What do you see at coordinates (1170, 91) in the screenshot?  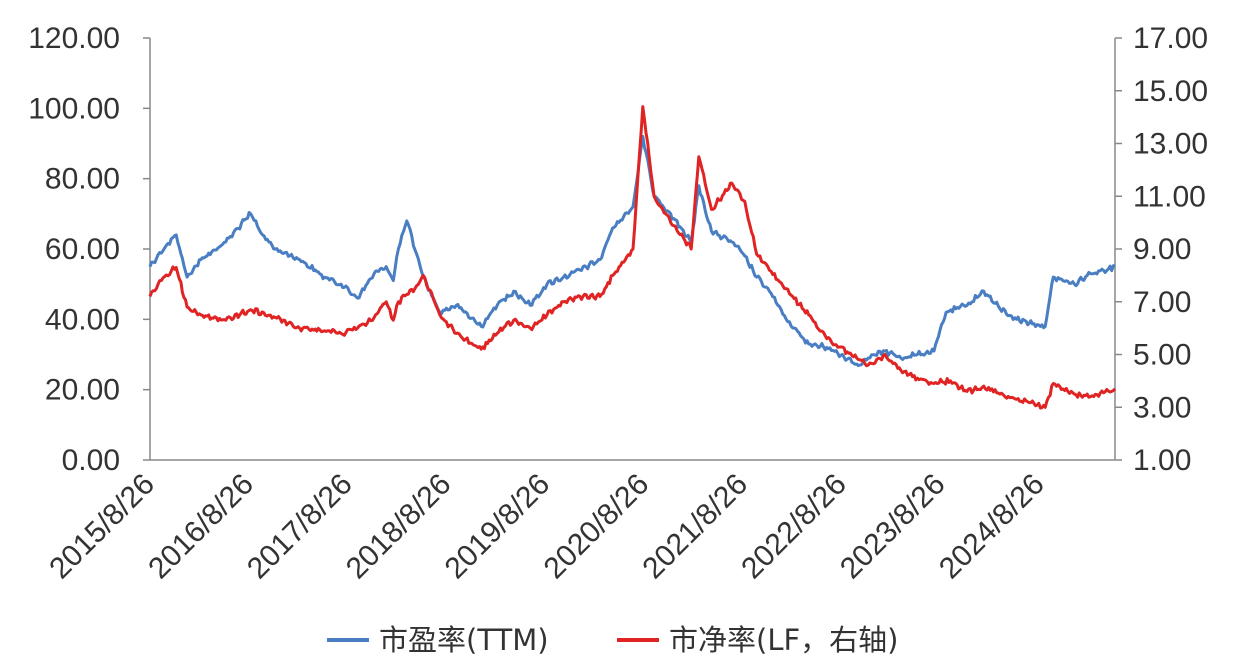 I see `y-right-tick-label: 15.00` at bounding box center [1170, 91].